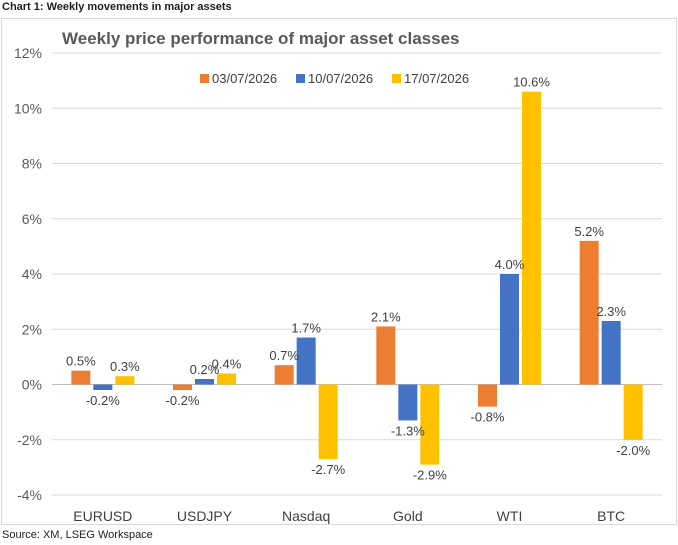  I want to click on x-category-label: EURUSD, so click(102, 516).